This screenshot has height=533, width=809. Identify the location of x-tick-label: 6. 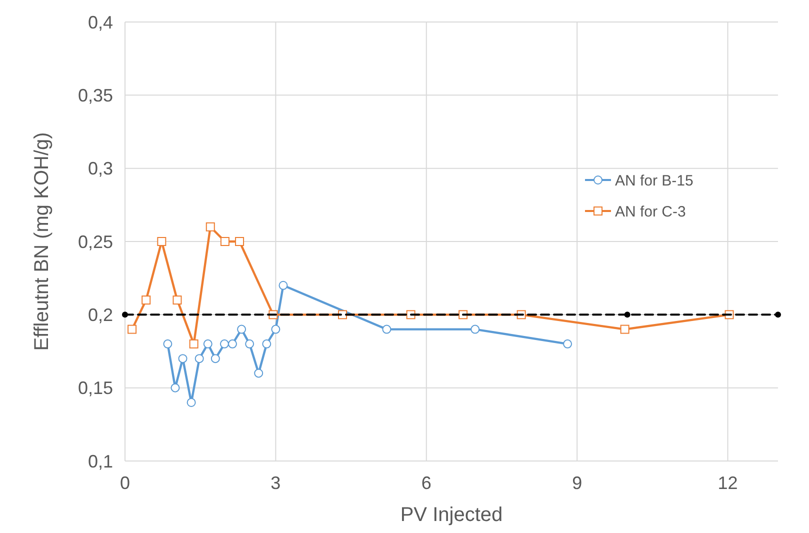
(426, 483).